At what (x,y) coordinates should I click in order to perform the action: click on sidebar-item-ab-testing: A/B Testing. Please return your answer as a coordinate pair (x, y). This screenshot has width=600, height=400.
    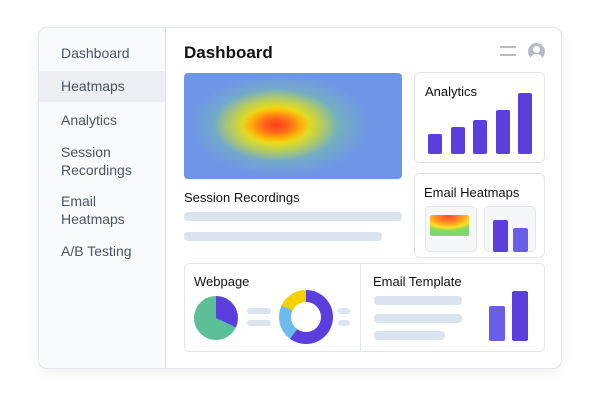
    Looking at the image, I should click on (96, 251).